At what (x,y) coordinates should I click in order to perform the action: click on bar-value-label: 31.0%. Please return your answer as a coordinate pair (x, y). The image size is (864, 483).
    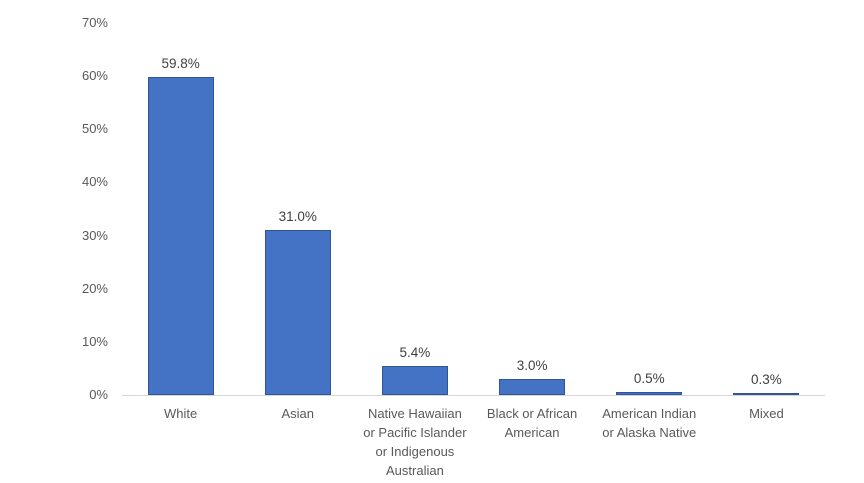
    Looking at the image, I should click on (297, 217).